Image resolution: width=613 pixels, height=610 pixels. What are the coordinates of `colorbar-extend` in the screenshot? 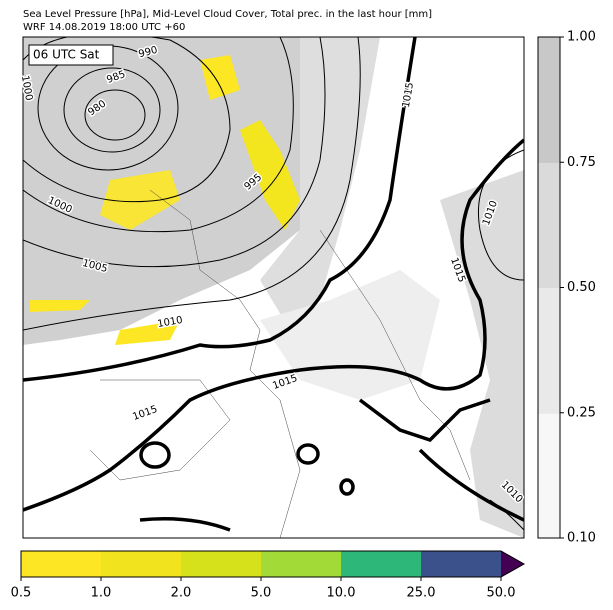 It's located at (512, 564).